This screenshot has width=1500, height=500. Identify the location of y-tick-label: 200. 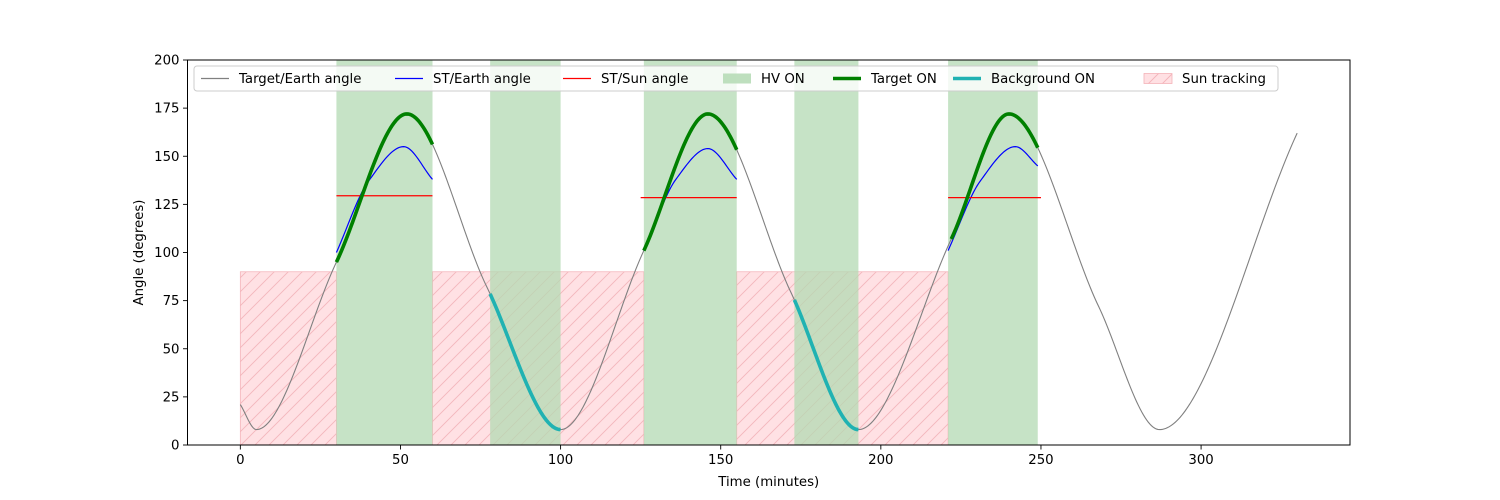
(166, 61).